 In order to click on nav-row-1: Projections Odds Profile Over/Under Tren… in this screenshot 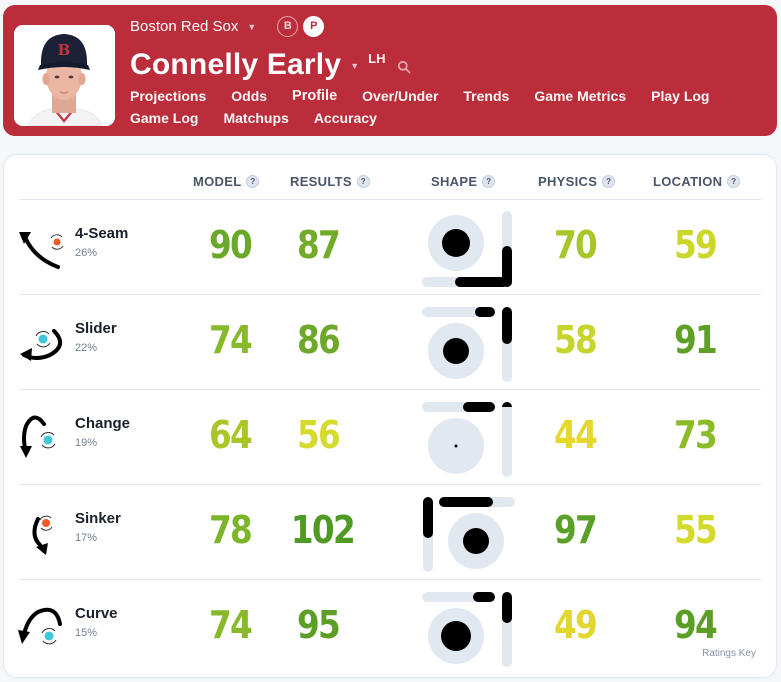, I will do `click(450, 96)`.